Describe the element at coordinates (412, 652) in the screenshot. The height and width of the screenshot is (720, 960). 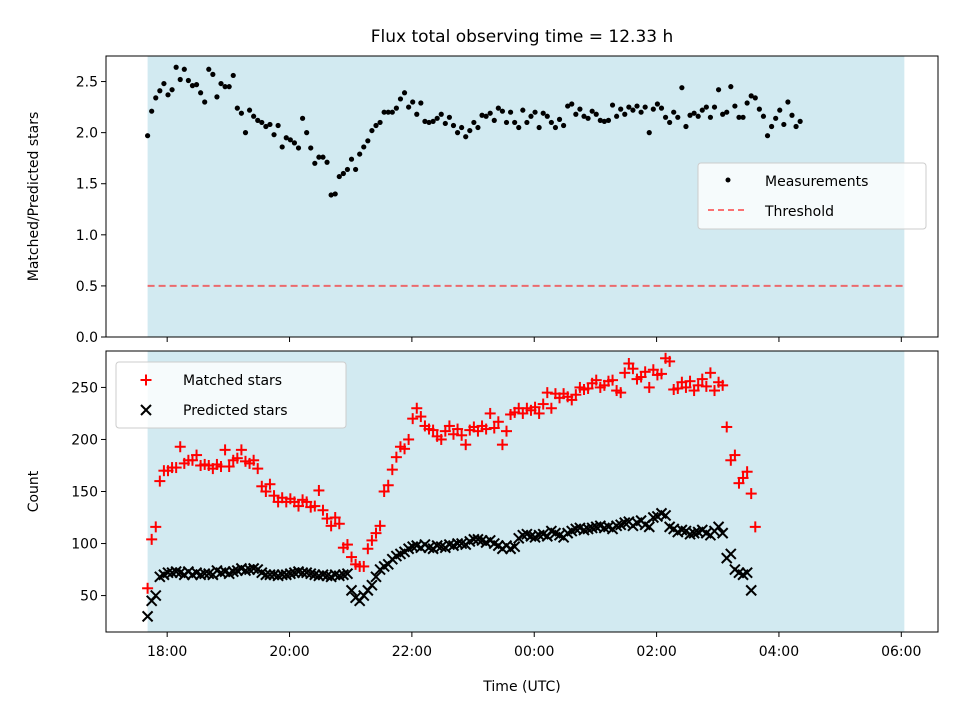
I see `x-tick-label: 22:00` at that location.